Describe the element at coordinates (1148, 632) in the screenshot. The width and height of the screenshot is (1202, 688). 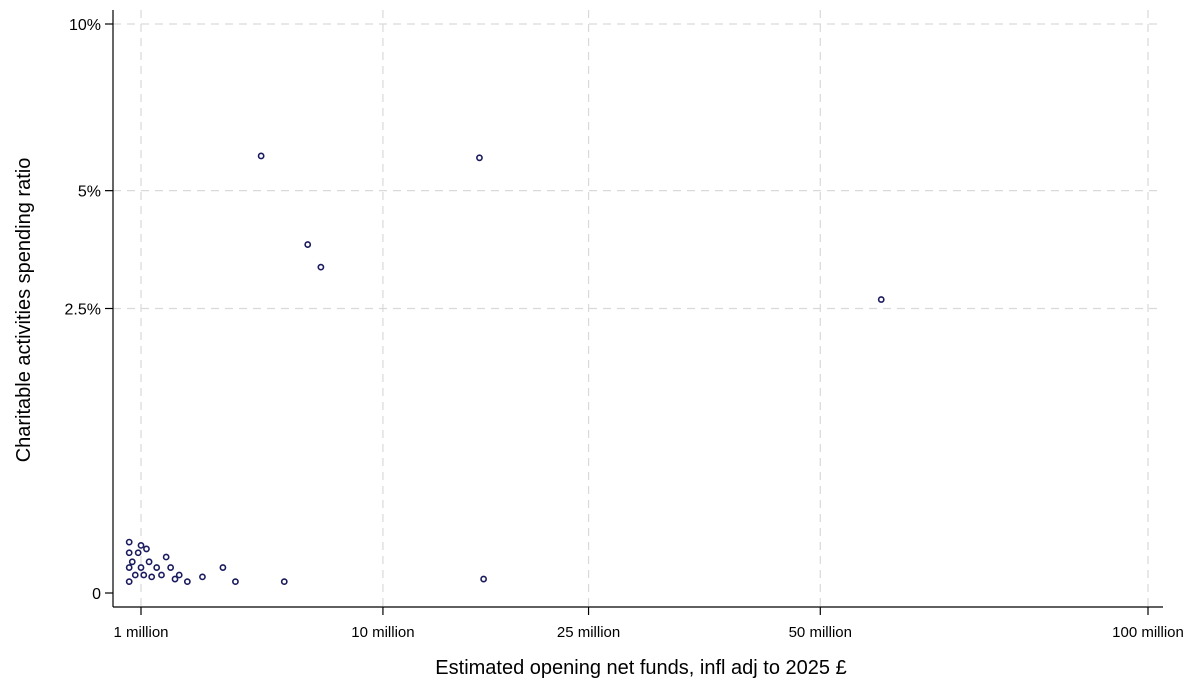
I see `x-tick-label: 100 million` at that location.